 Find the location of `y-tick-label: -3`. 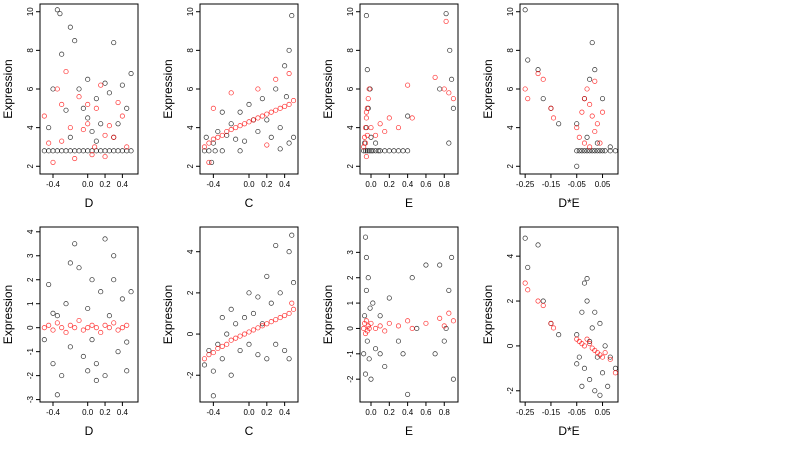

y-tick-label: -3 is located at coordinates (30, 400).